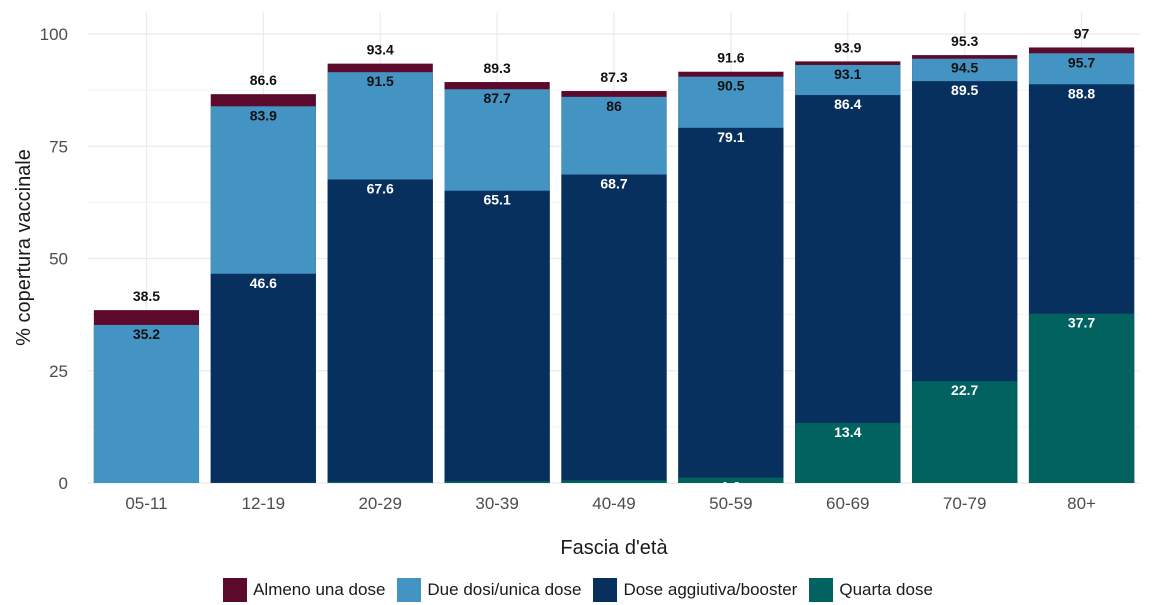 The image size is (1156, 605). I want to click on data-label: 86.6, so click(263, 80).